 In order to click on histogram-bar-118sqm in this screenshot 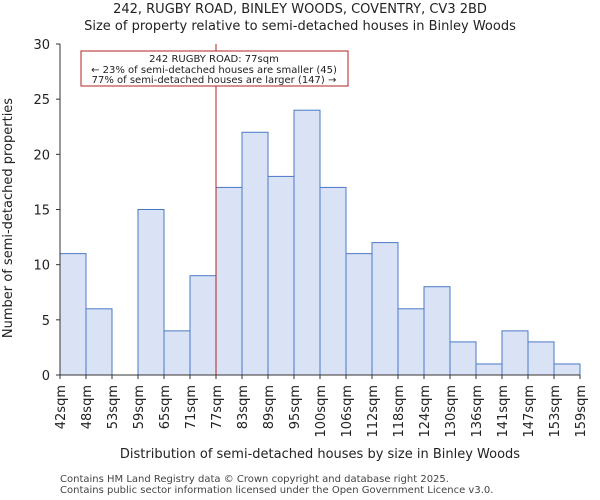, I will do `click(411, 342)`.